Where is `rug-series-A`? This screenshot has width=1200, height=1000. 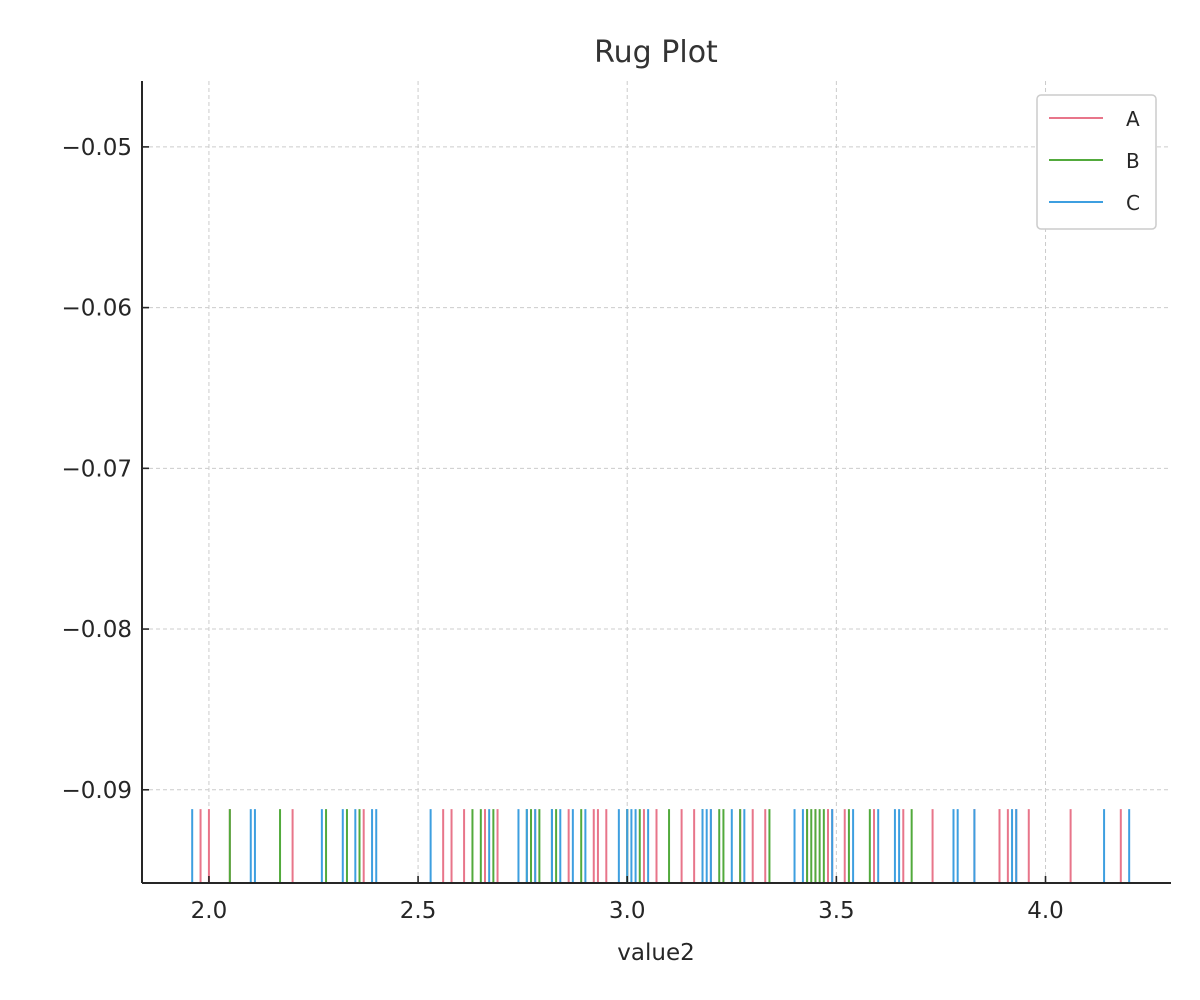 rug-series-A is located at coordinates (660, 846).